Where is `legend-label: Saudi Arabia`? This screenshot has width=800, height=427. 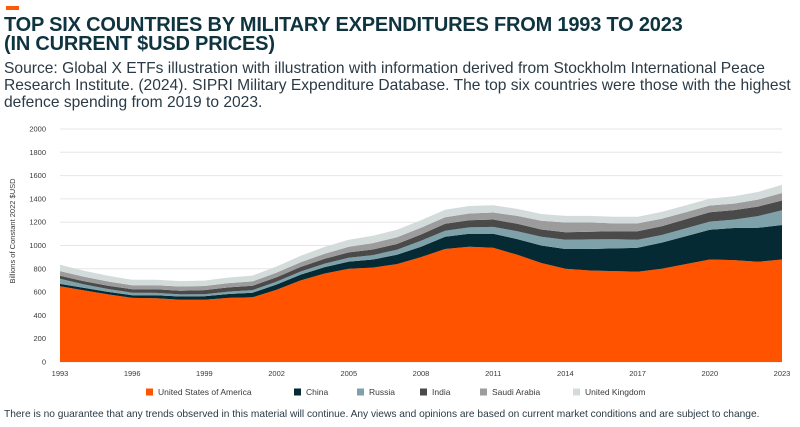
legend-label: Saudi Arabia is located at coordinates (516, 392).